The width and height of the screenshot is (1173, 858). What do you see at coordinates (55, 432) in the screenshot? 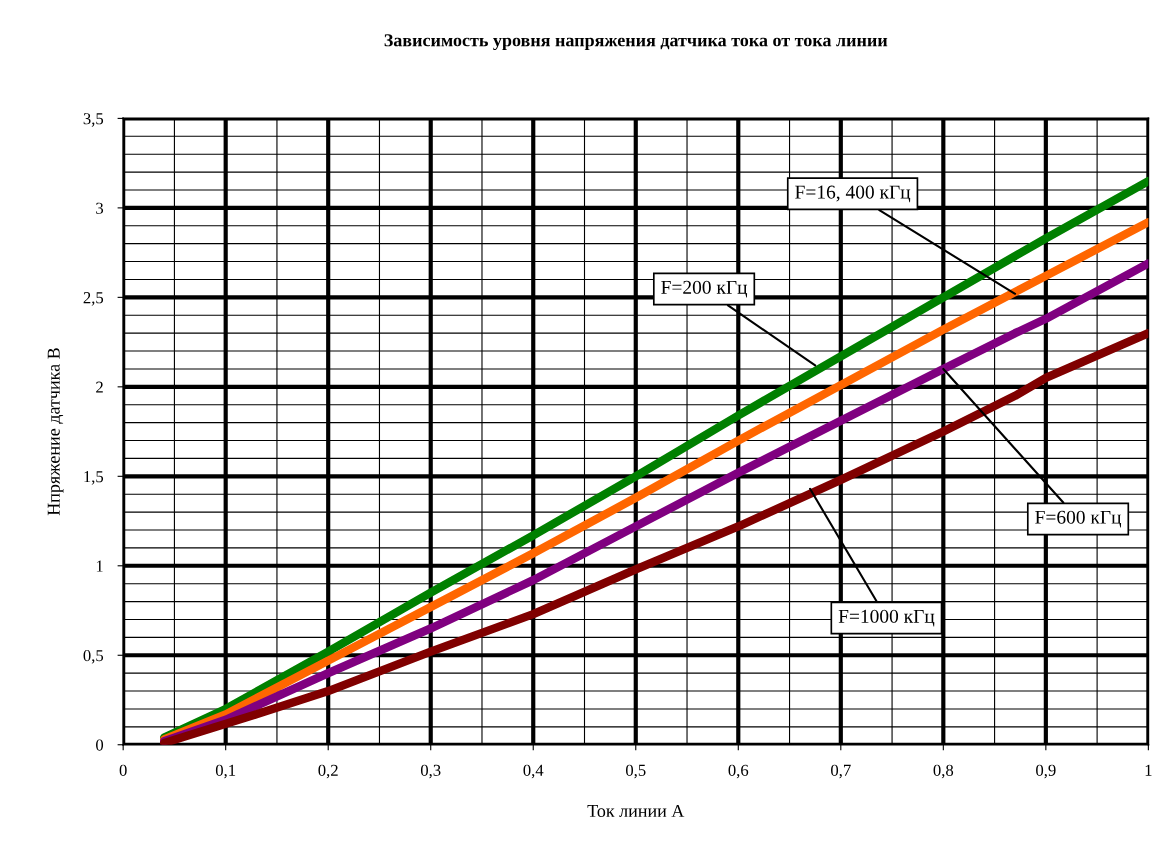
I see `y-axis-title: Нпряжение датчика В` at bounding box center [55, 432].